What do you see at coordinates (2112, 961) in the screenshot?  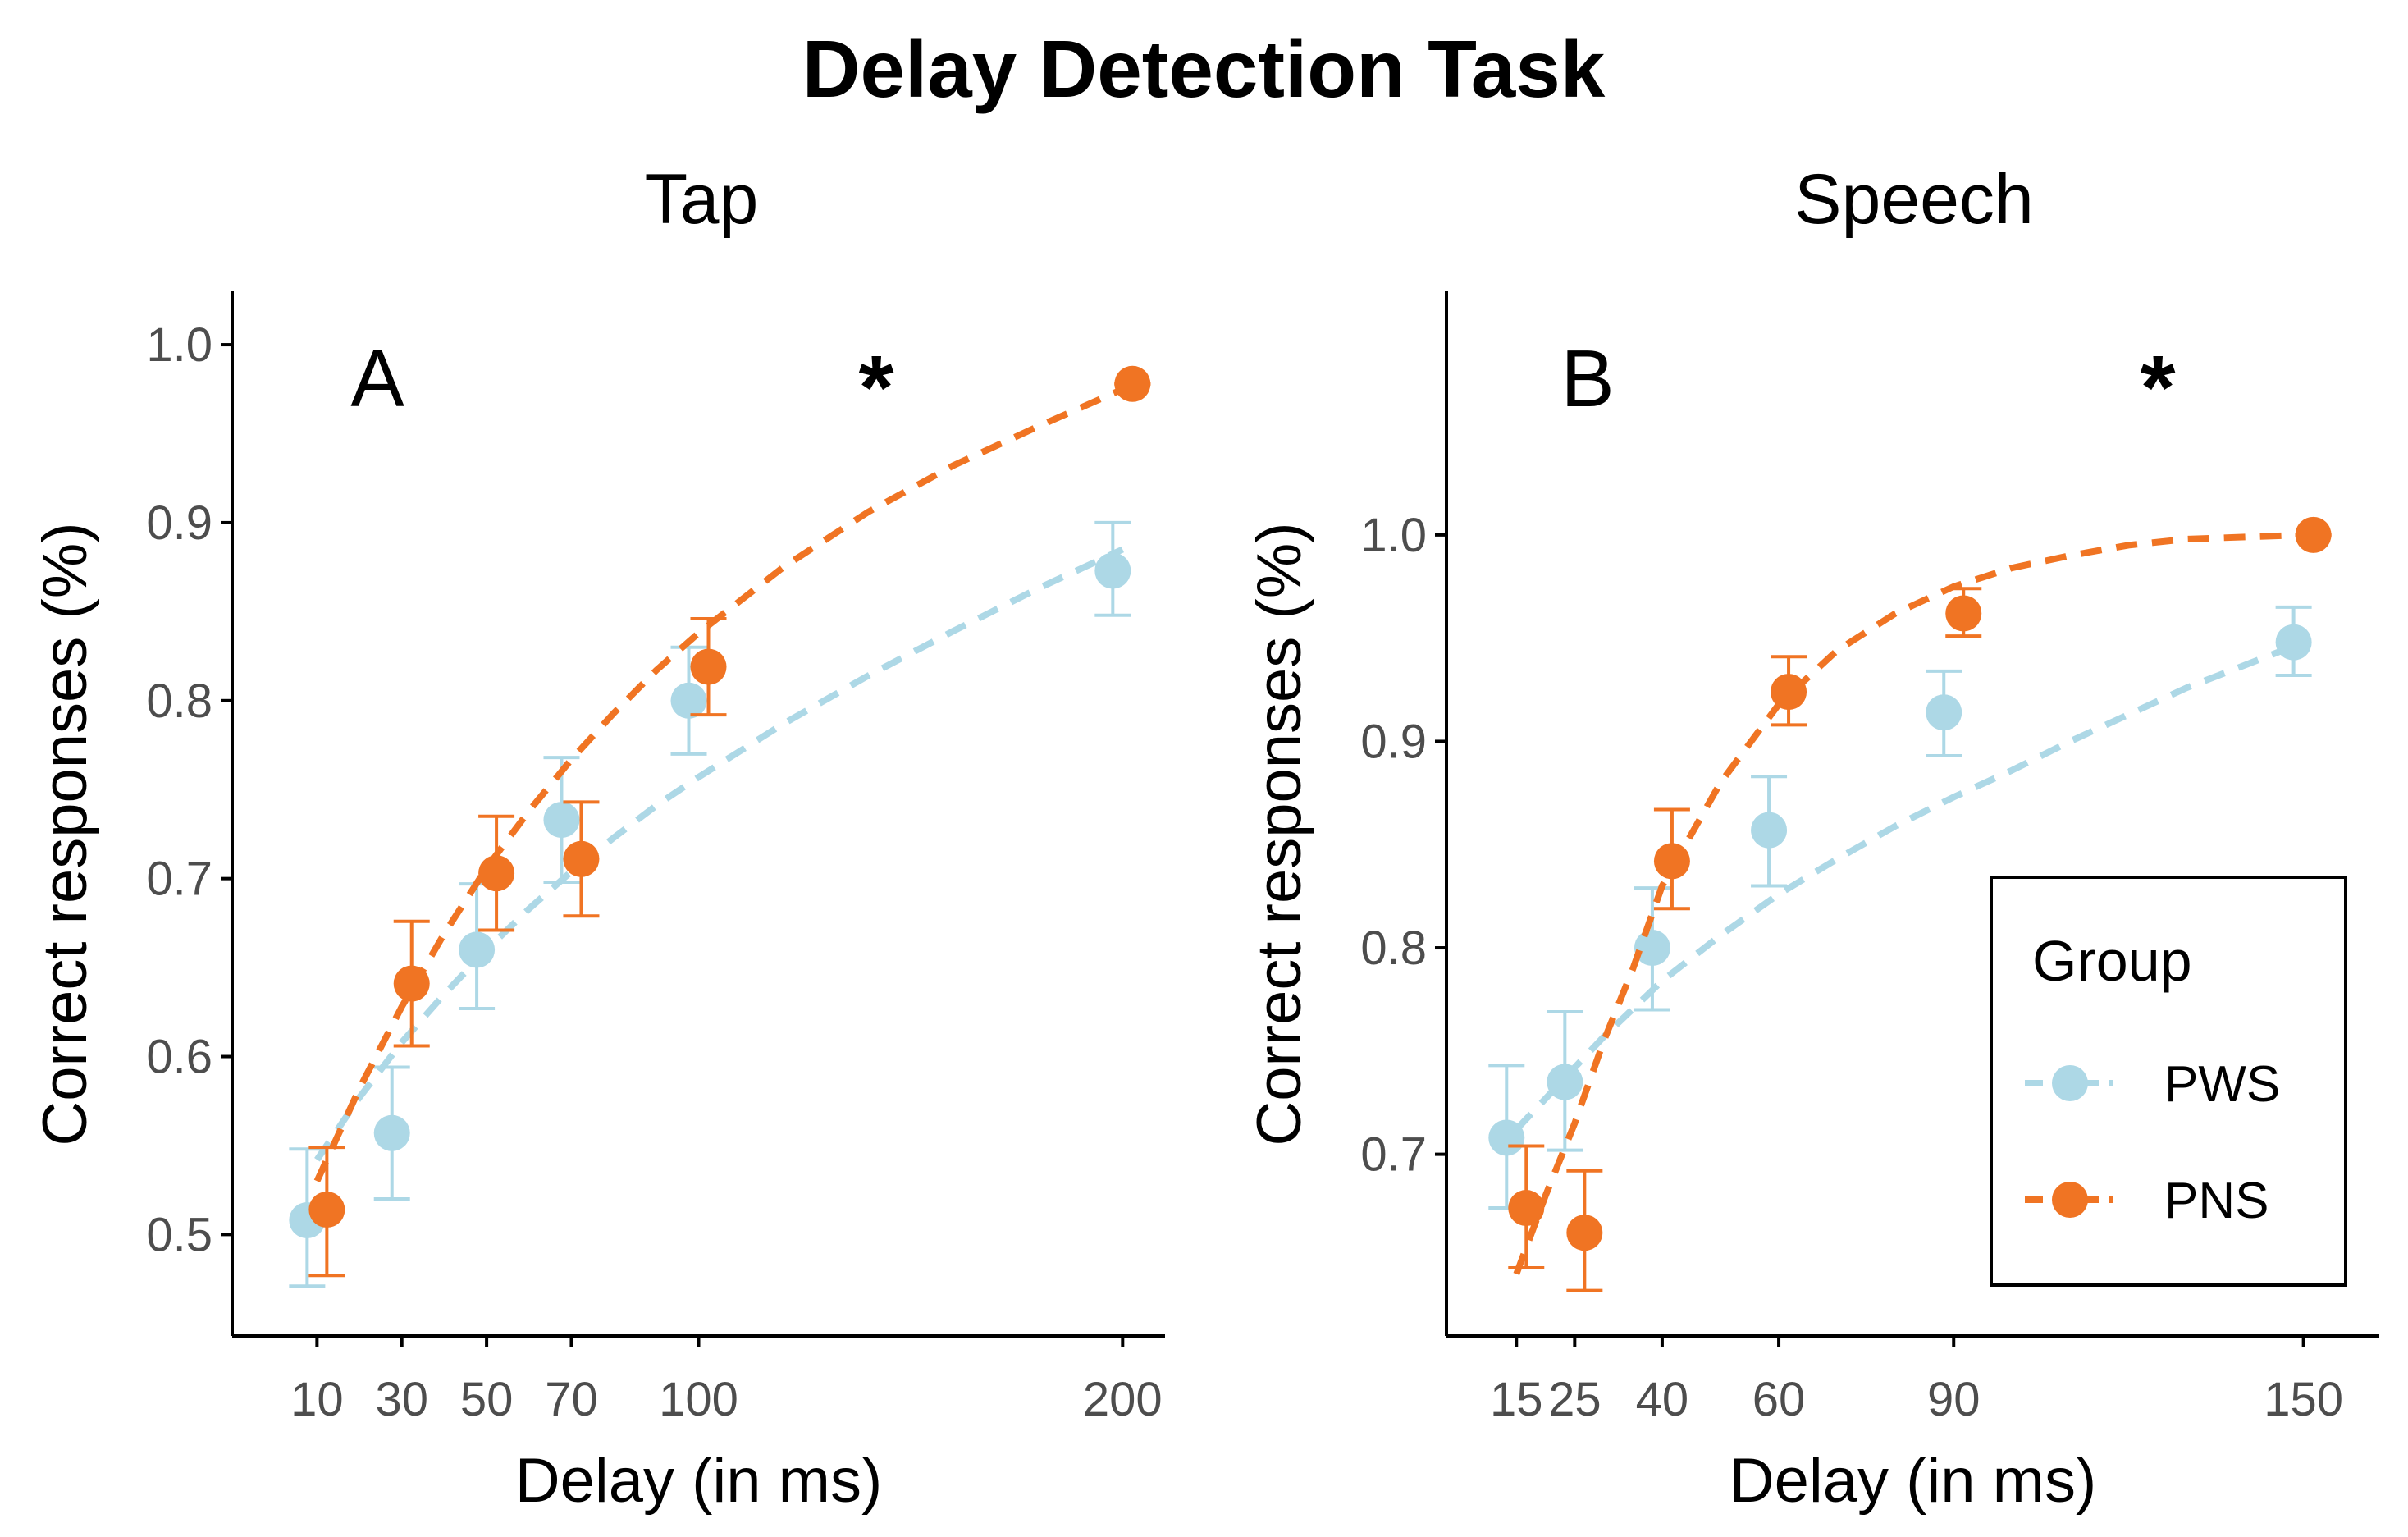 I see `legend-title: Group` at bounding box center [2112, 961].